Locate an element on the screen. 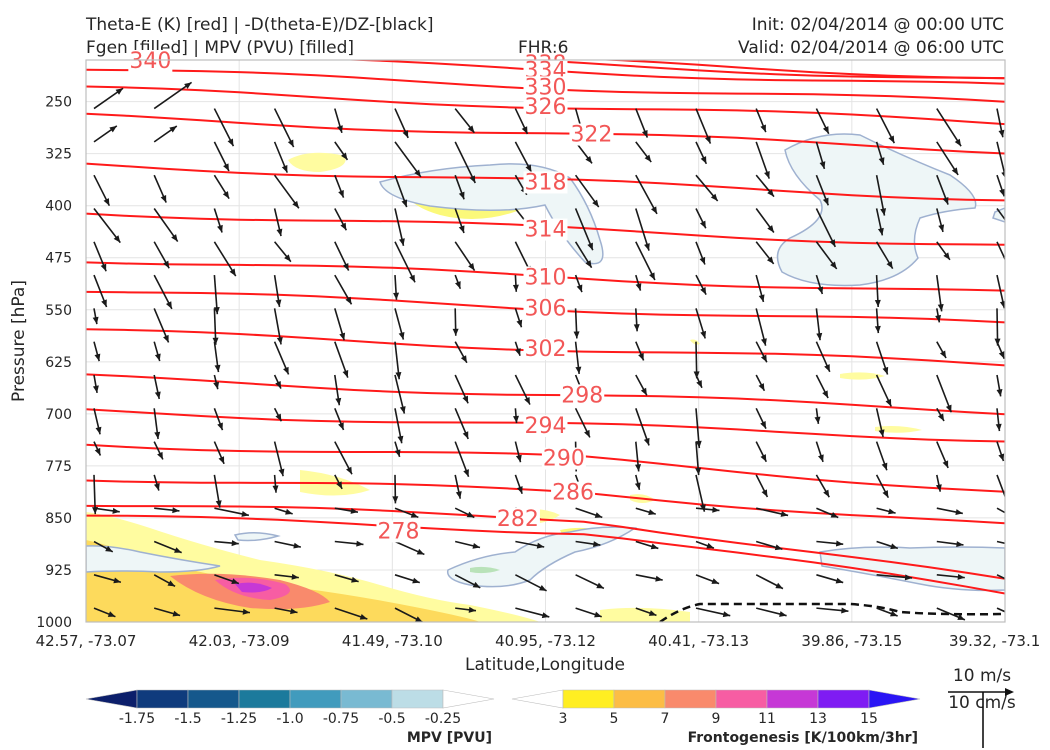 This screenshot has height=750, width=1050. fgen-colorbar-swatch is located at coordinates (843, 699).